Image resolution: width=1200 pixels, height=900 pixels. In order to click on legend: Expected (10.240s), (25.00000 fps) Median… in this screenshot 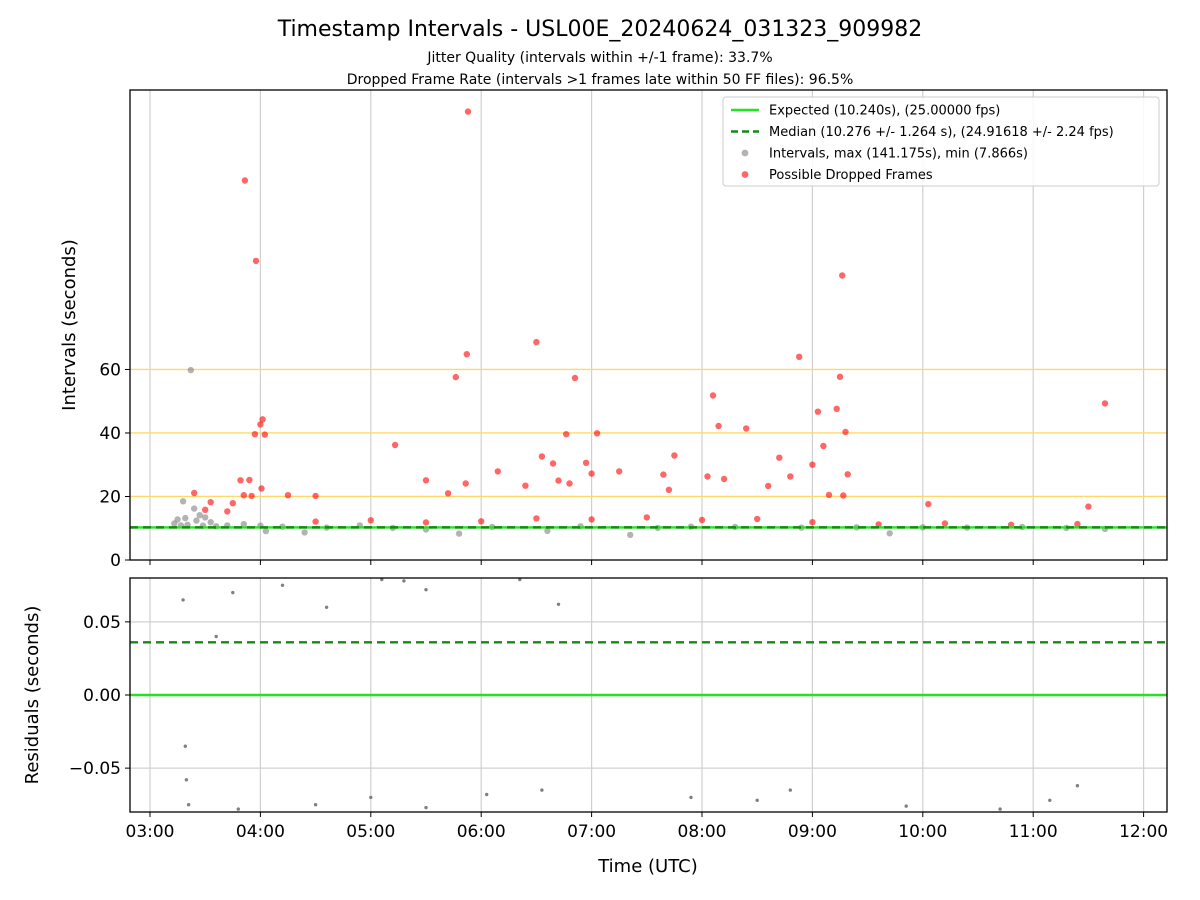, I will do `click(941, 141)`.